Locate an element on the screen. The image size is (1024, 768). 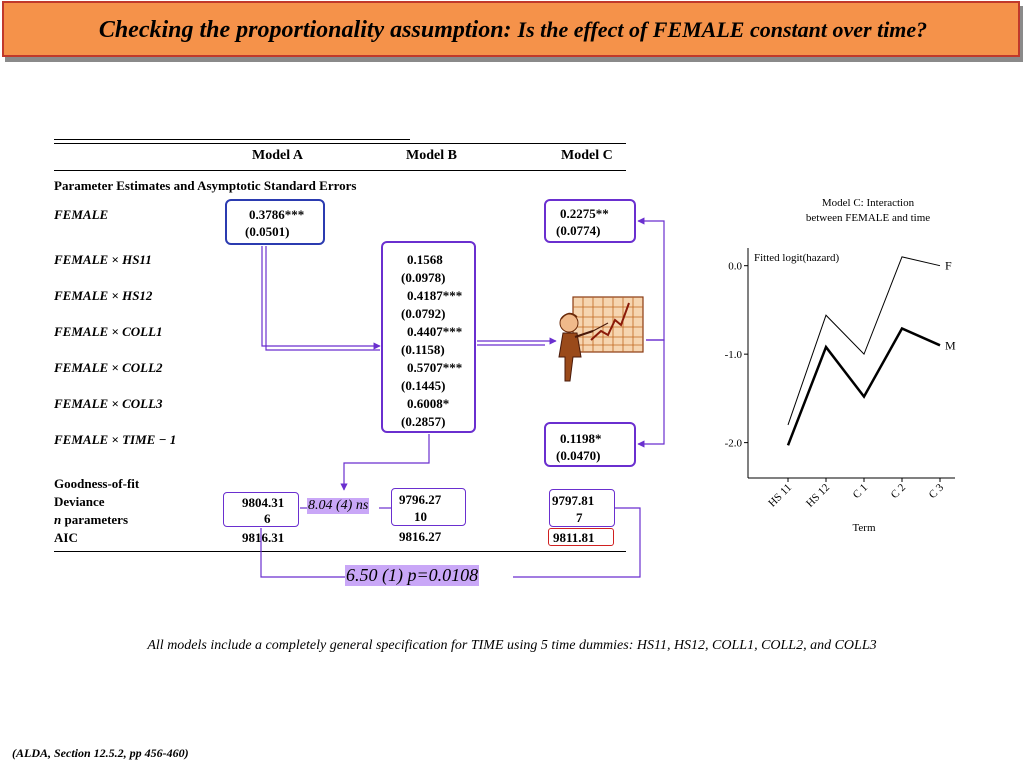
row-label-coll3: FEMALE × COLL3 is located at coordinates (108, 403).